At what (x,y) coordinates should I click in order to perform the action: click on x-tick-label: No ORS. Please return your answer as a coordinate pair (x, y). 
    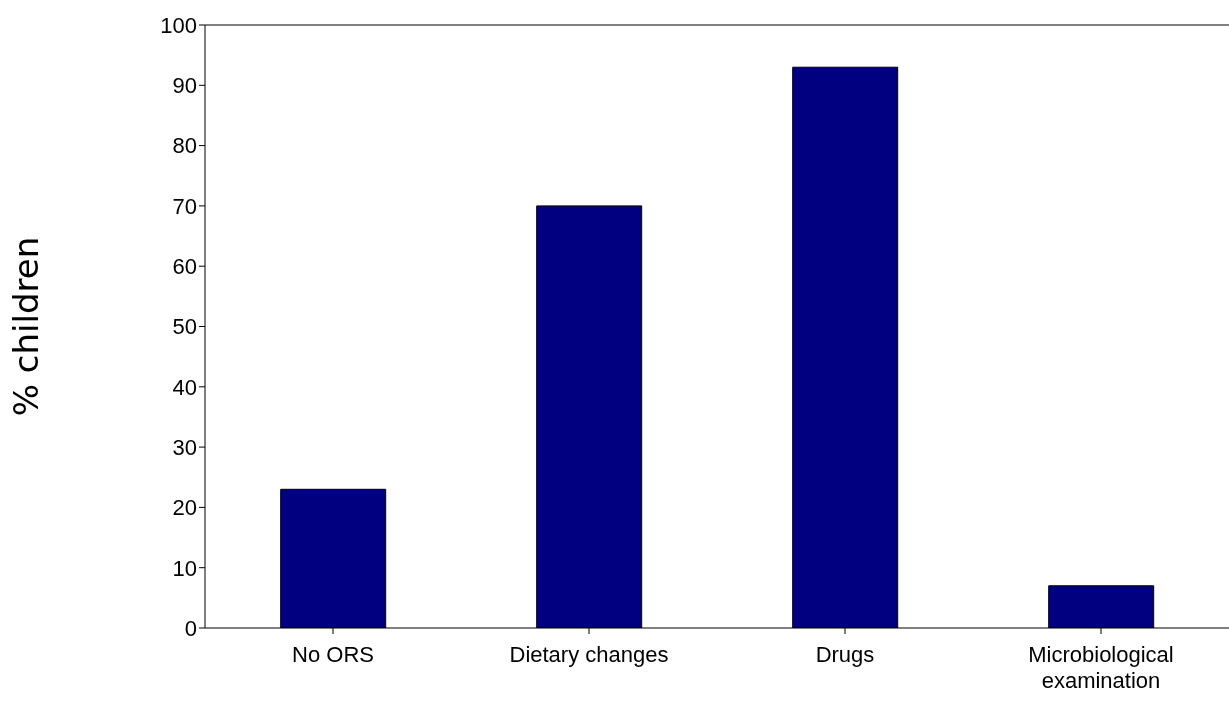
    Looking at the image, I should click on (333, 654).